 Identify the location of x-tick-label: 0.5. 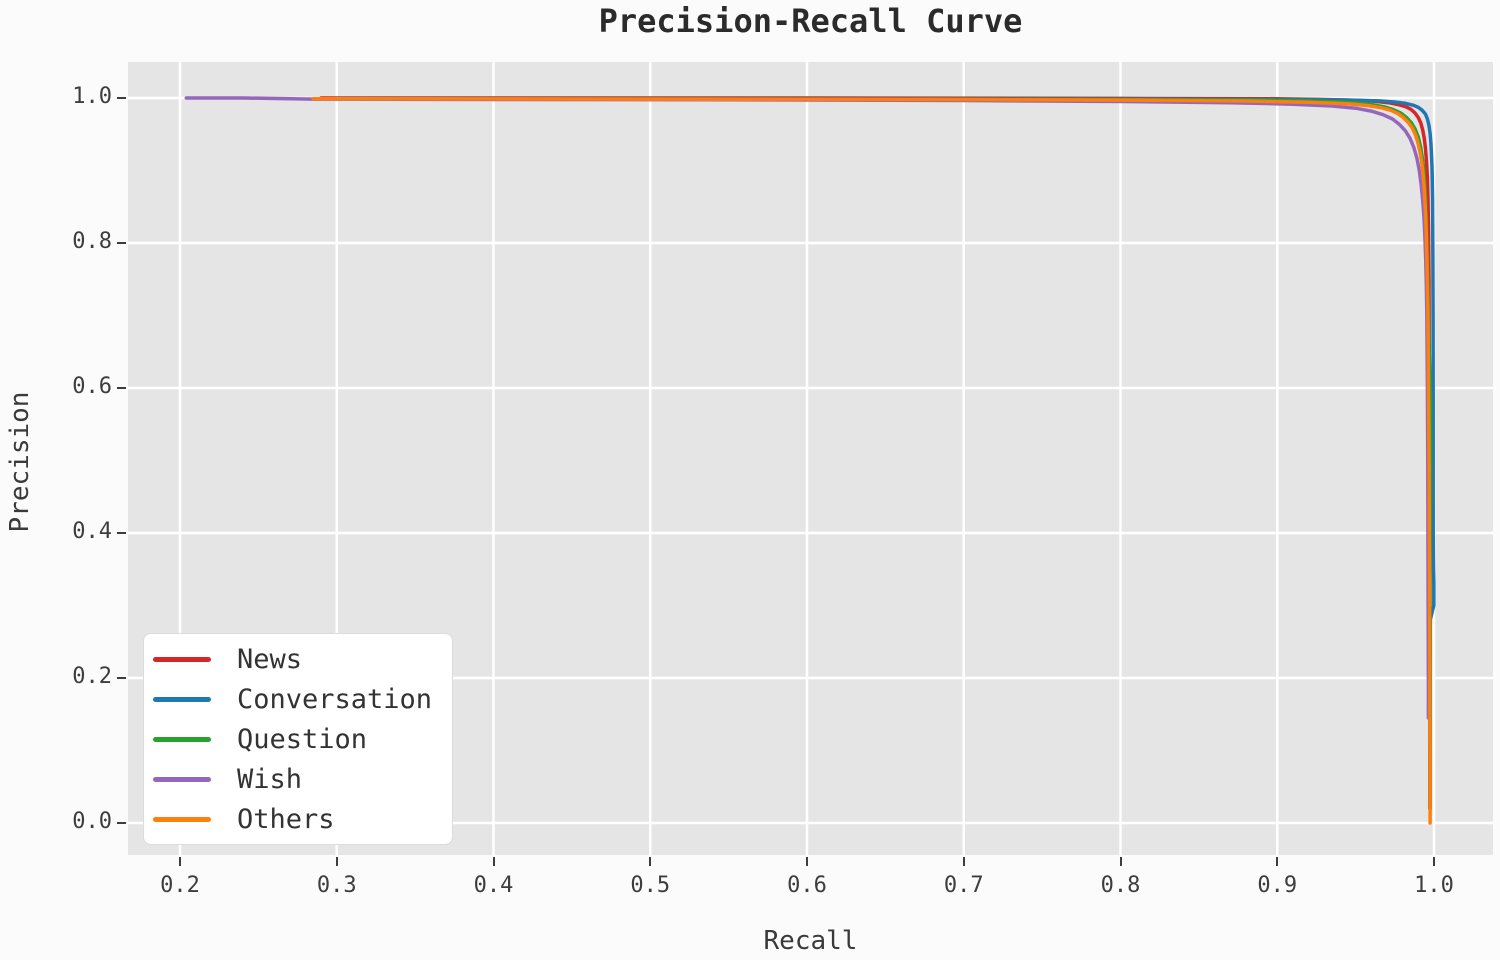
(650, 885).